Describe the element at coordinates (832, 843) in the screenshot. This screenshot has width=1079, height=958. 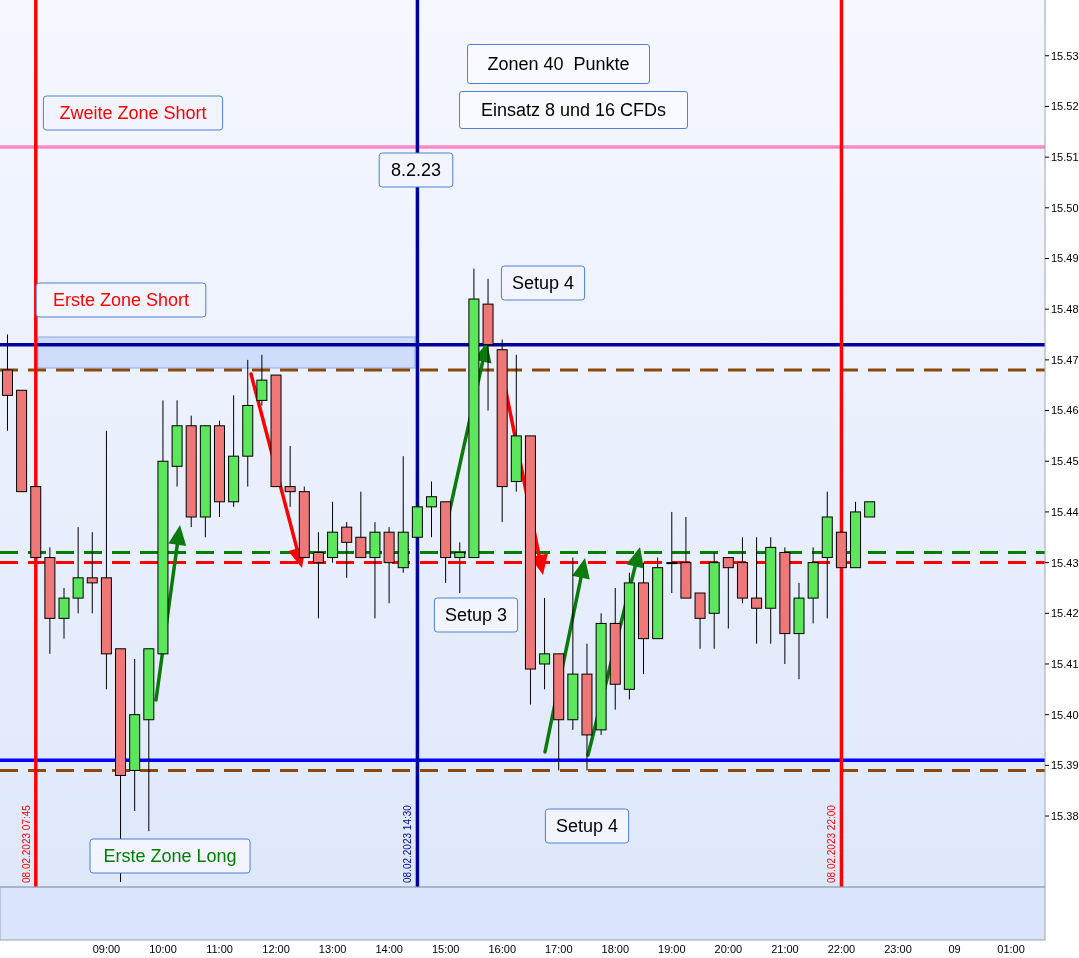
I see `ref-line-label: 08.02.2023 22:00` at that location.